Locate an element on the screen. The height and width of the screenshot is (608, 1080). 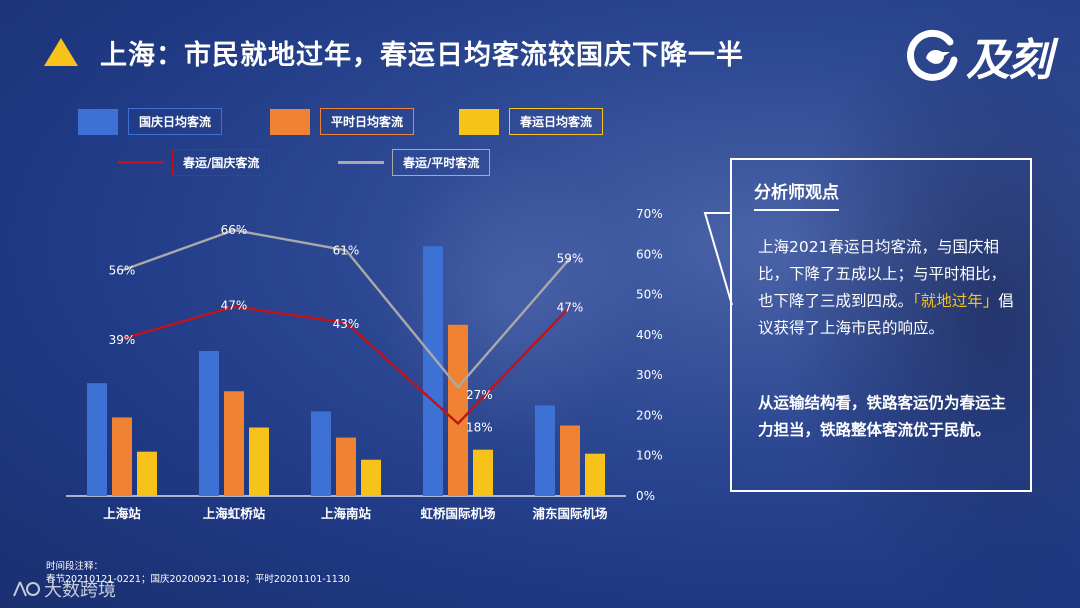
y-tick-label: 70% is located at coordinates (649, 214).